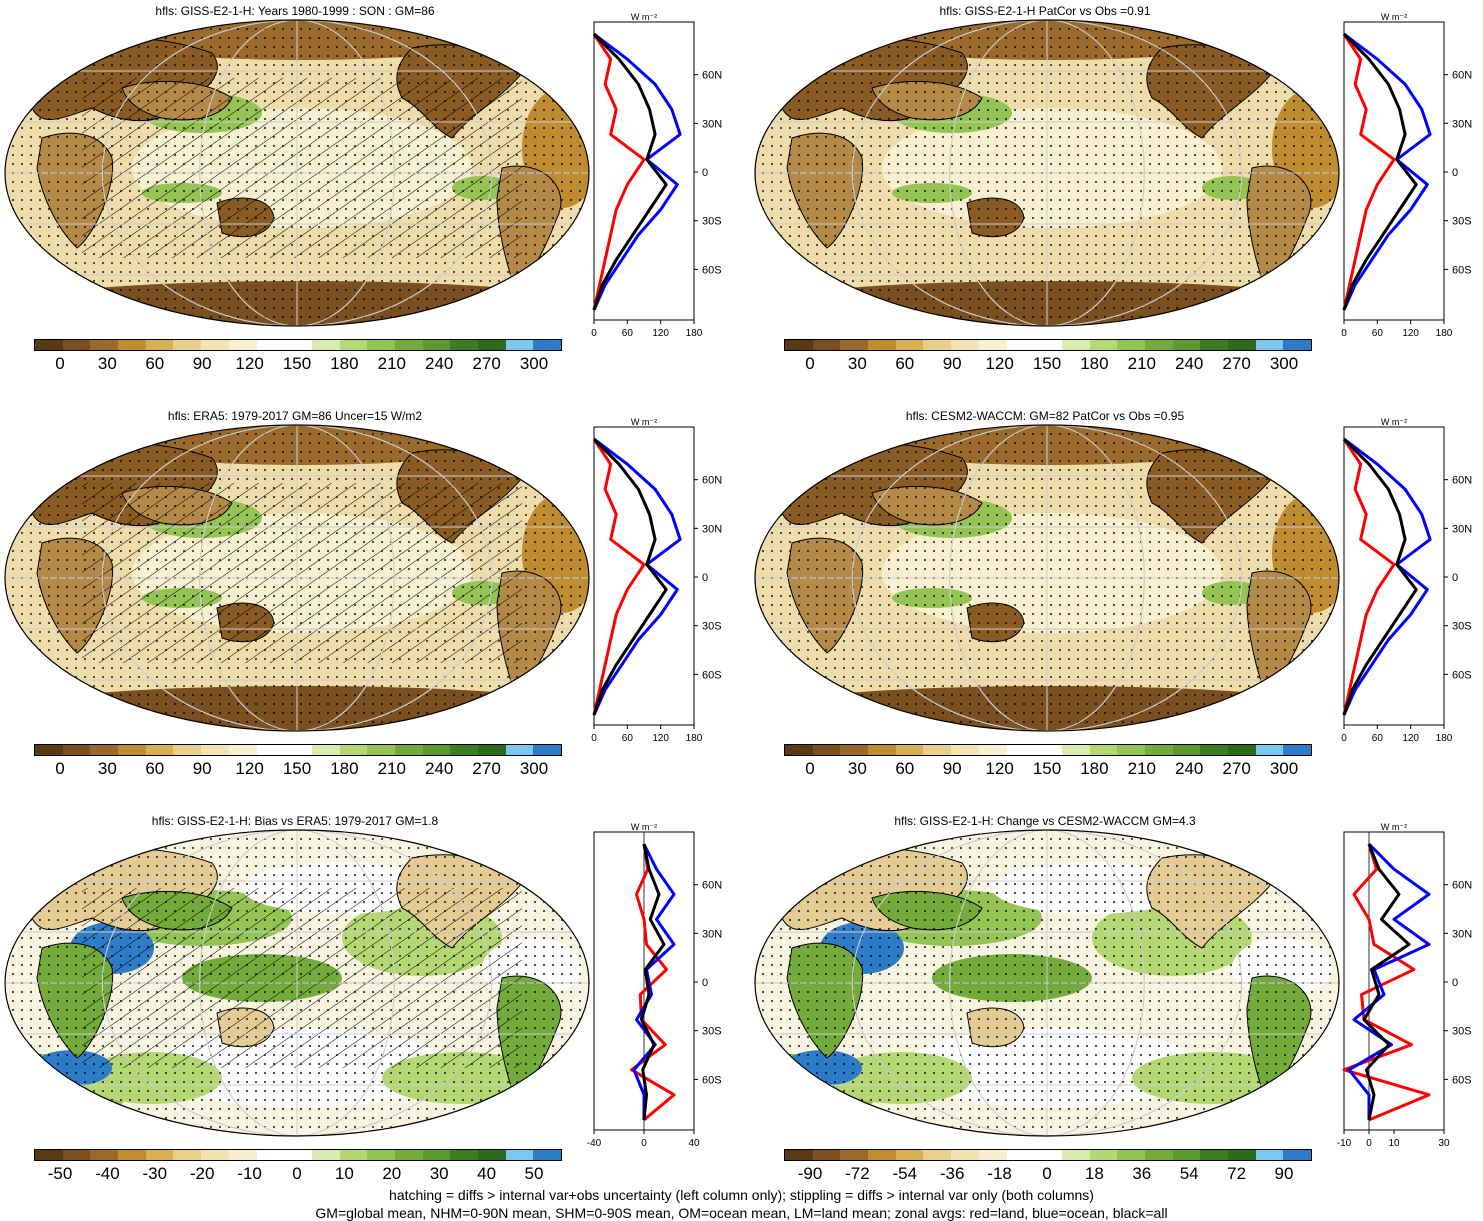 The width and height of the screenshot is (1483, 1221). I want to click on zonal-curve-ocean, so click(654, 981).